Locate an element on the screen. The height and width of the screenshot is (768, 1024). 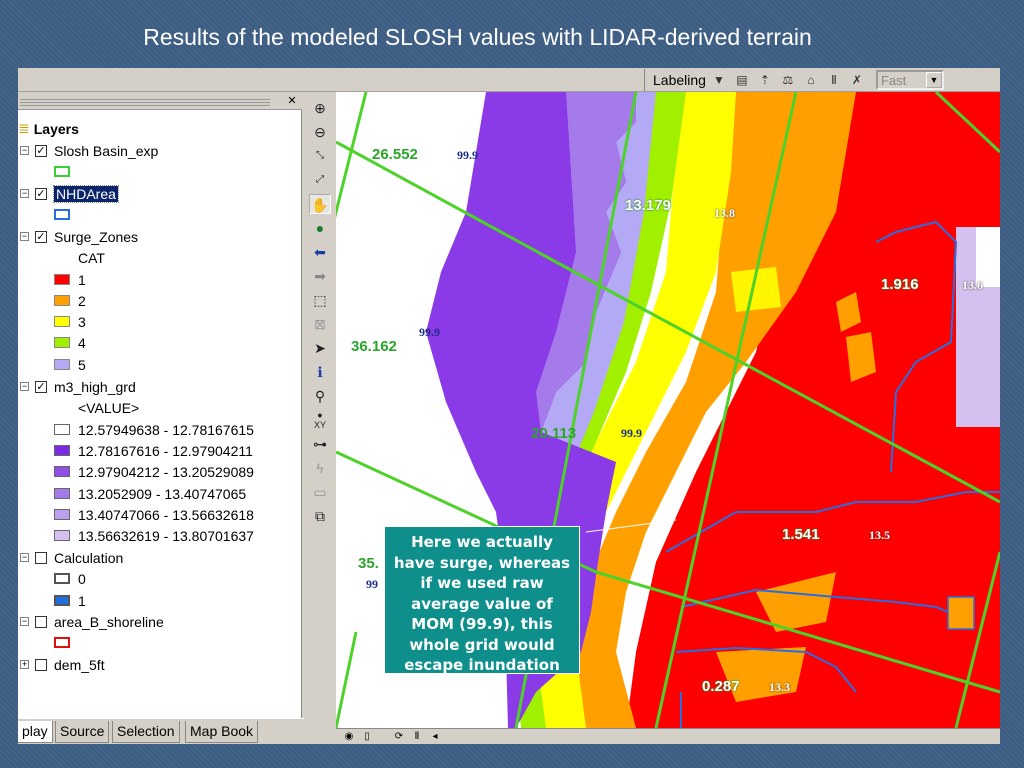
draw-mode-value: Fast is located at coordinates (893, 80).